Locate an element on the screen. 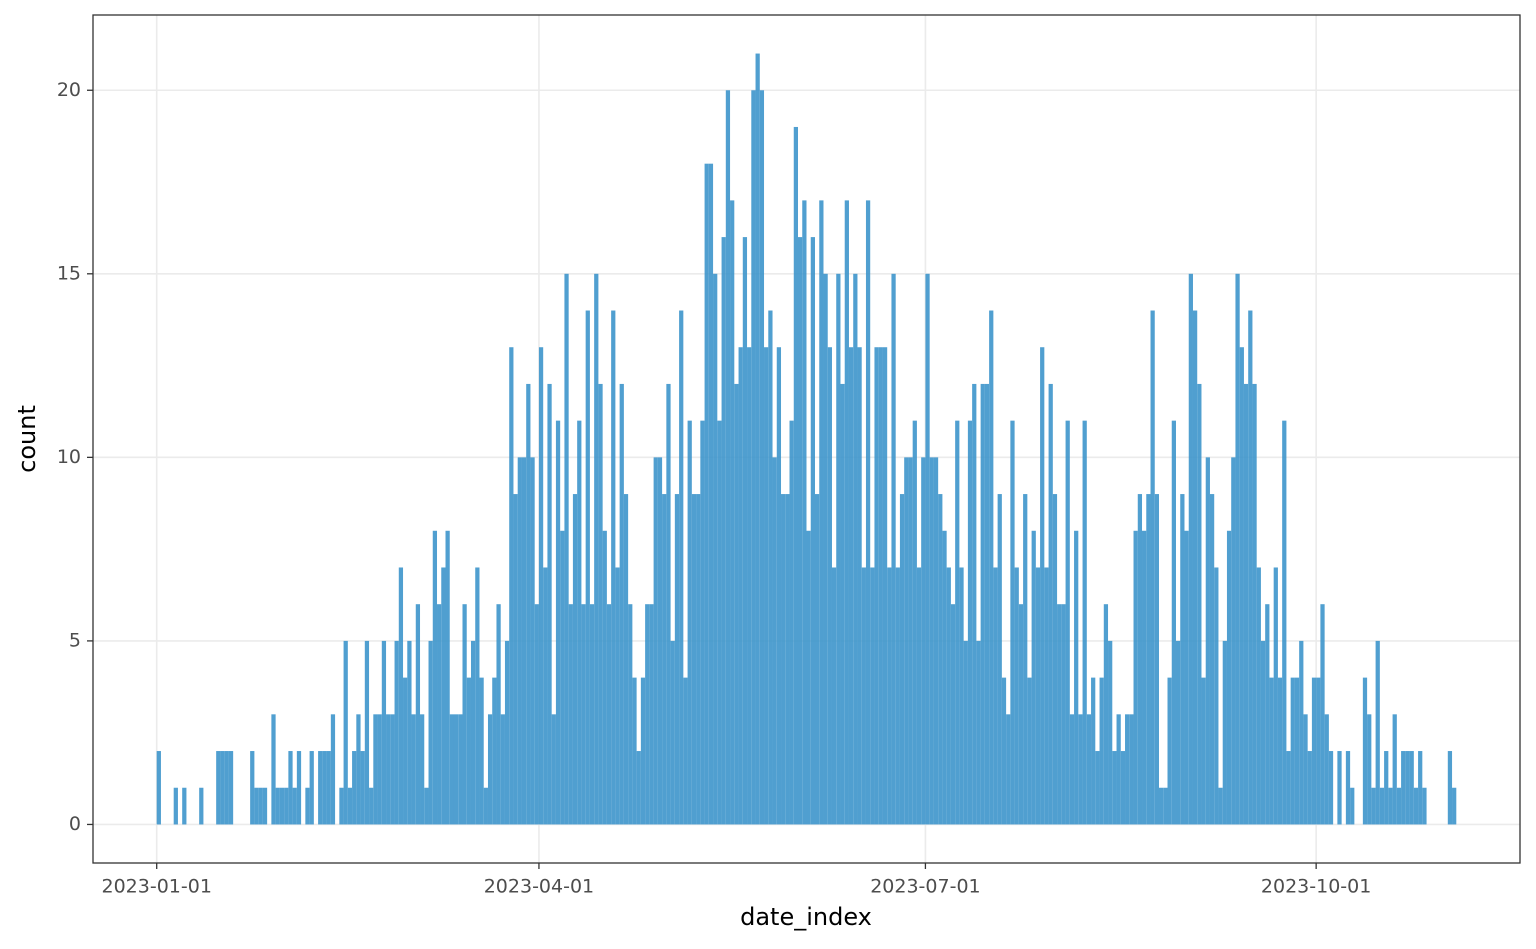 This screenshot has height=949, width=1536. x-tick-label: 2023-04-01 is located at coordinates (539, 887).